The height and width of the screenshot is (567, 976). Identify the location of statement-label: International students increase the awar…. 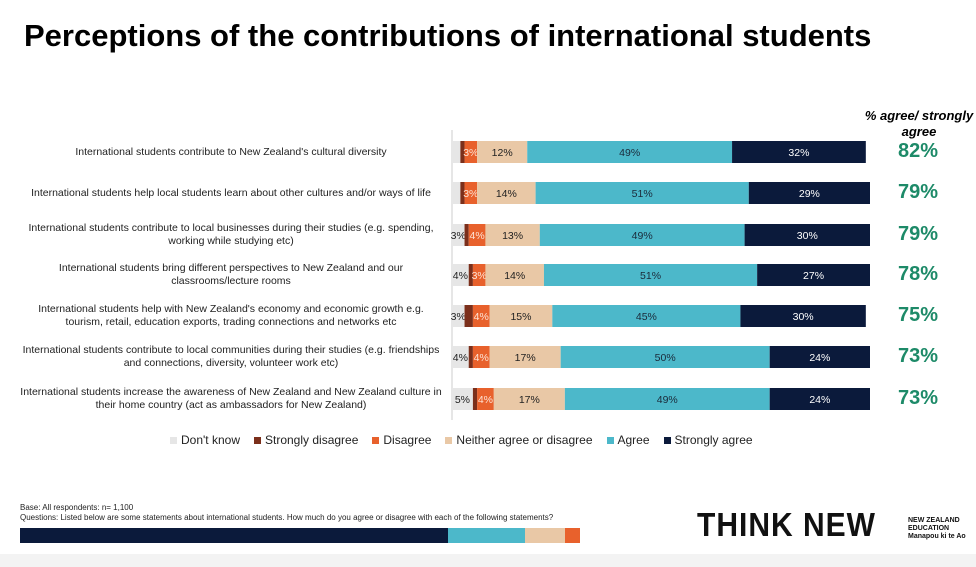
(231, 398).